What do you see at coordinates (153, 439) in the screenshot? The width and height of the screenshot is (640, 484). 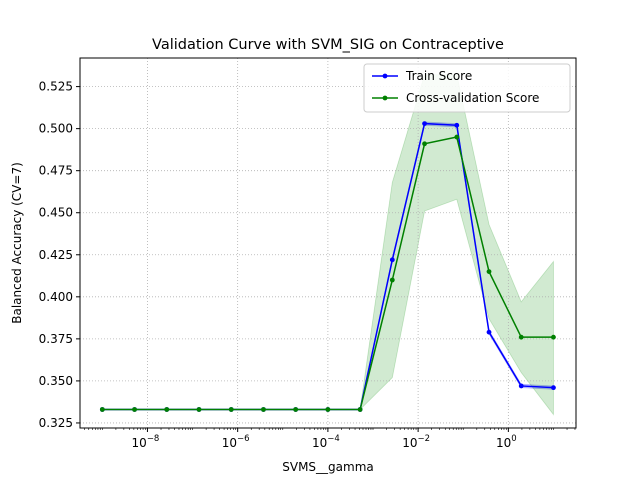 I see `x-tick-label-exponent: −8` at bounding box center [153, 439].